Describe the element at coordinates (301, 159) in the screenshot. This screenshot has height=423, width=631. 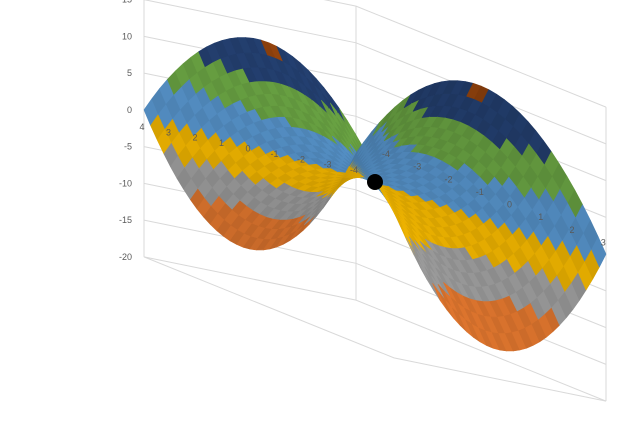
I see `x-tick-label: -2` at that location.